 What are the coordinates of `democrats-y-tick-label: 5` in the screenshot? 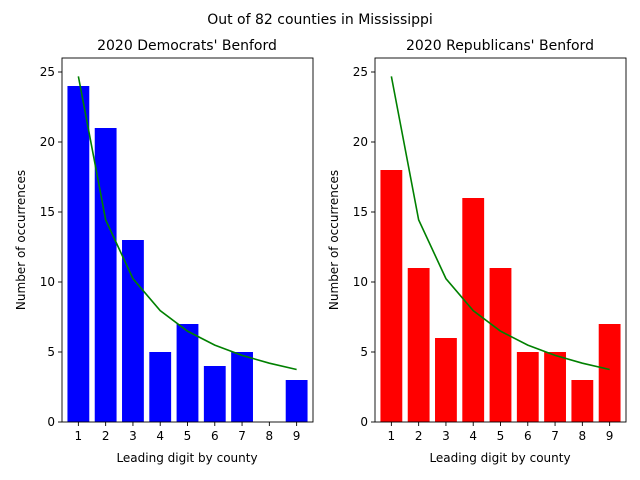 It's located at (51, 352).